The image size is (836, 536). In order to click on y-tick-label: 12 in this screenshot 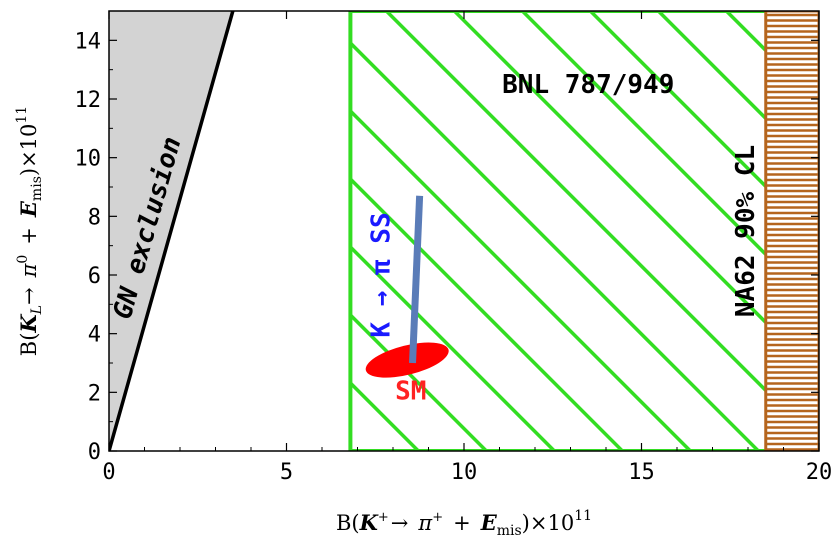, I will do `click(88, 100)`.